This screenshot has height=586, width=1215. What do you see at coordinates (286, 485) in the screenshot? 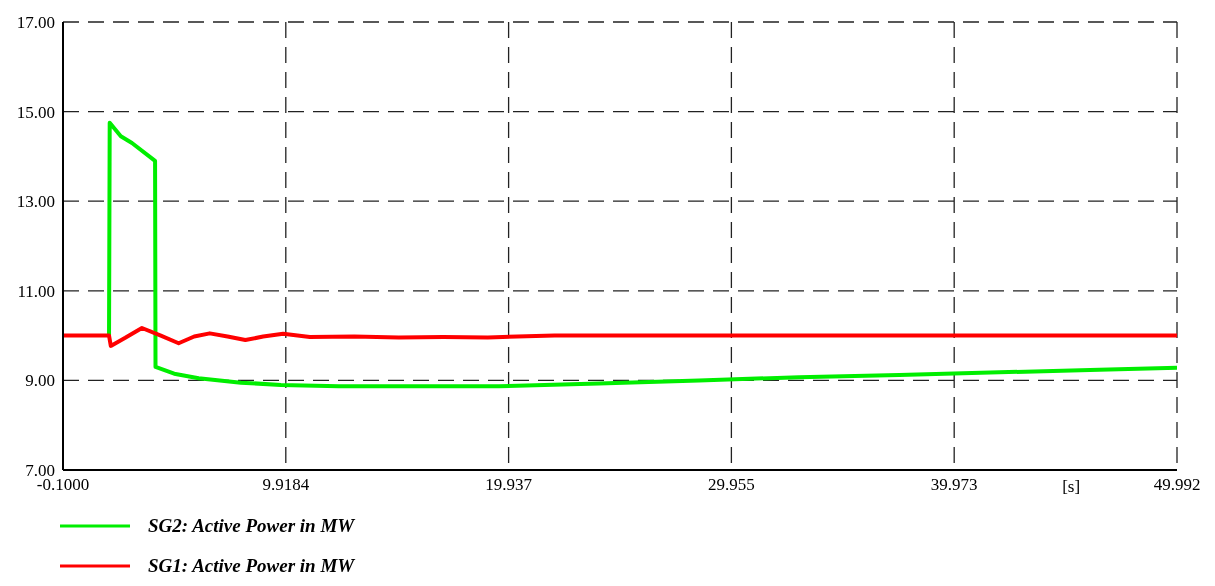
I see `x-tick-label: 9.9184` at bounding box center [286, 485].